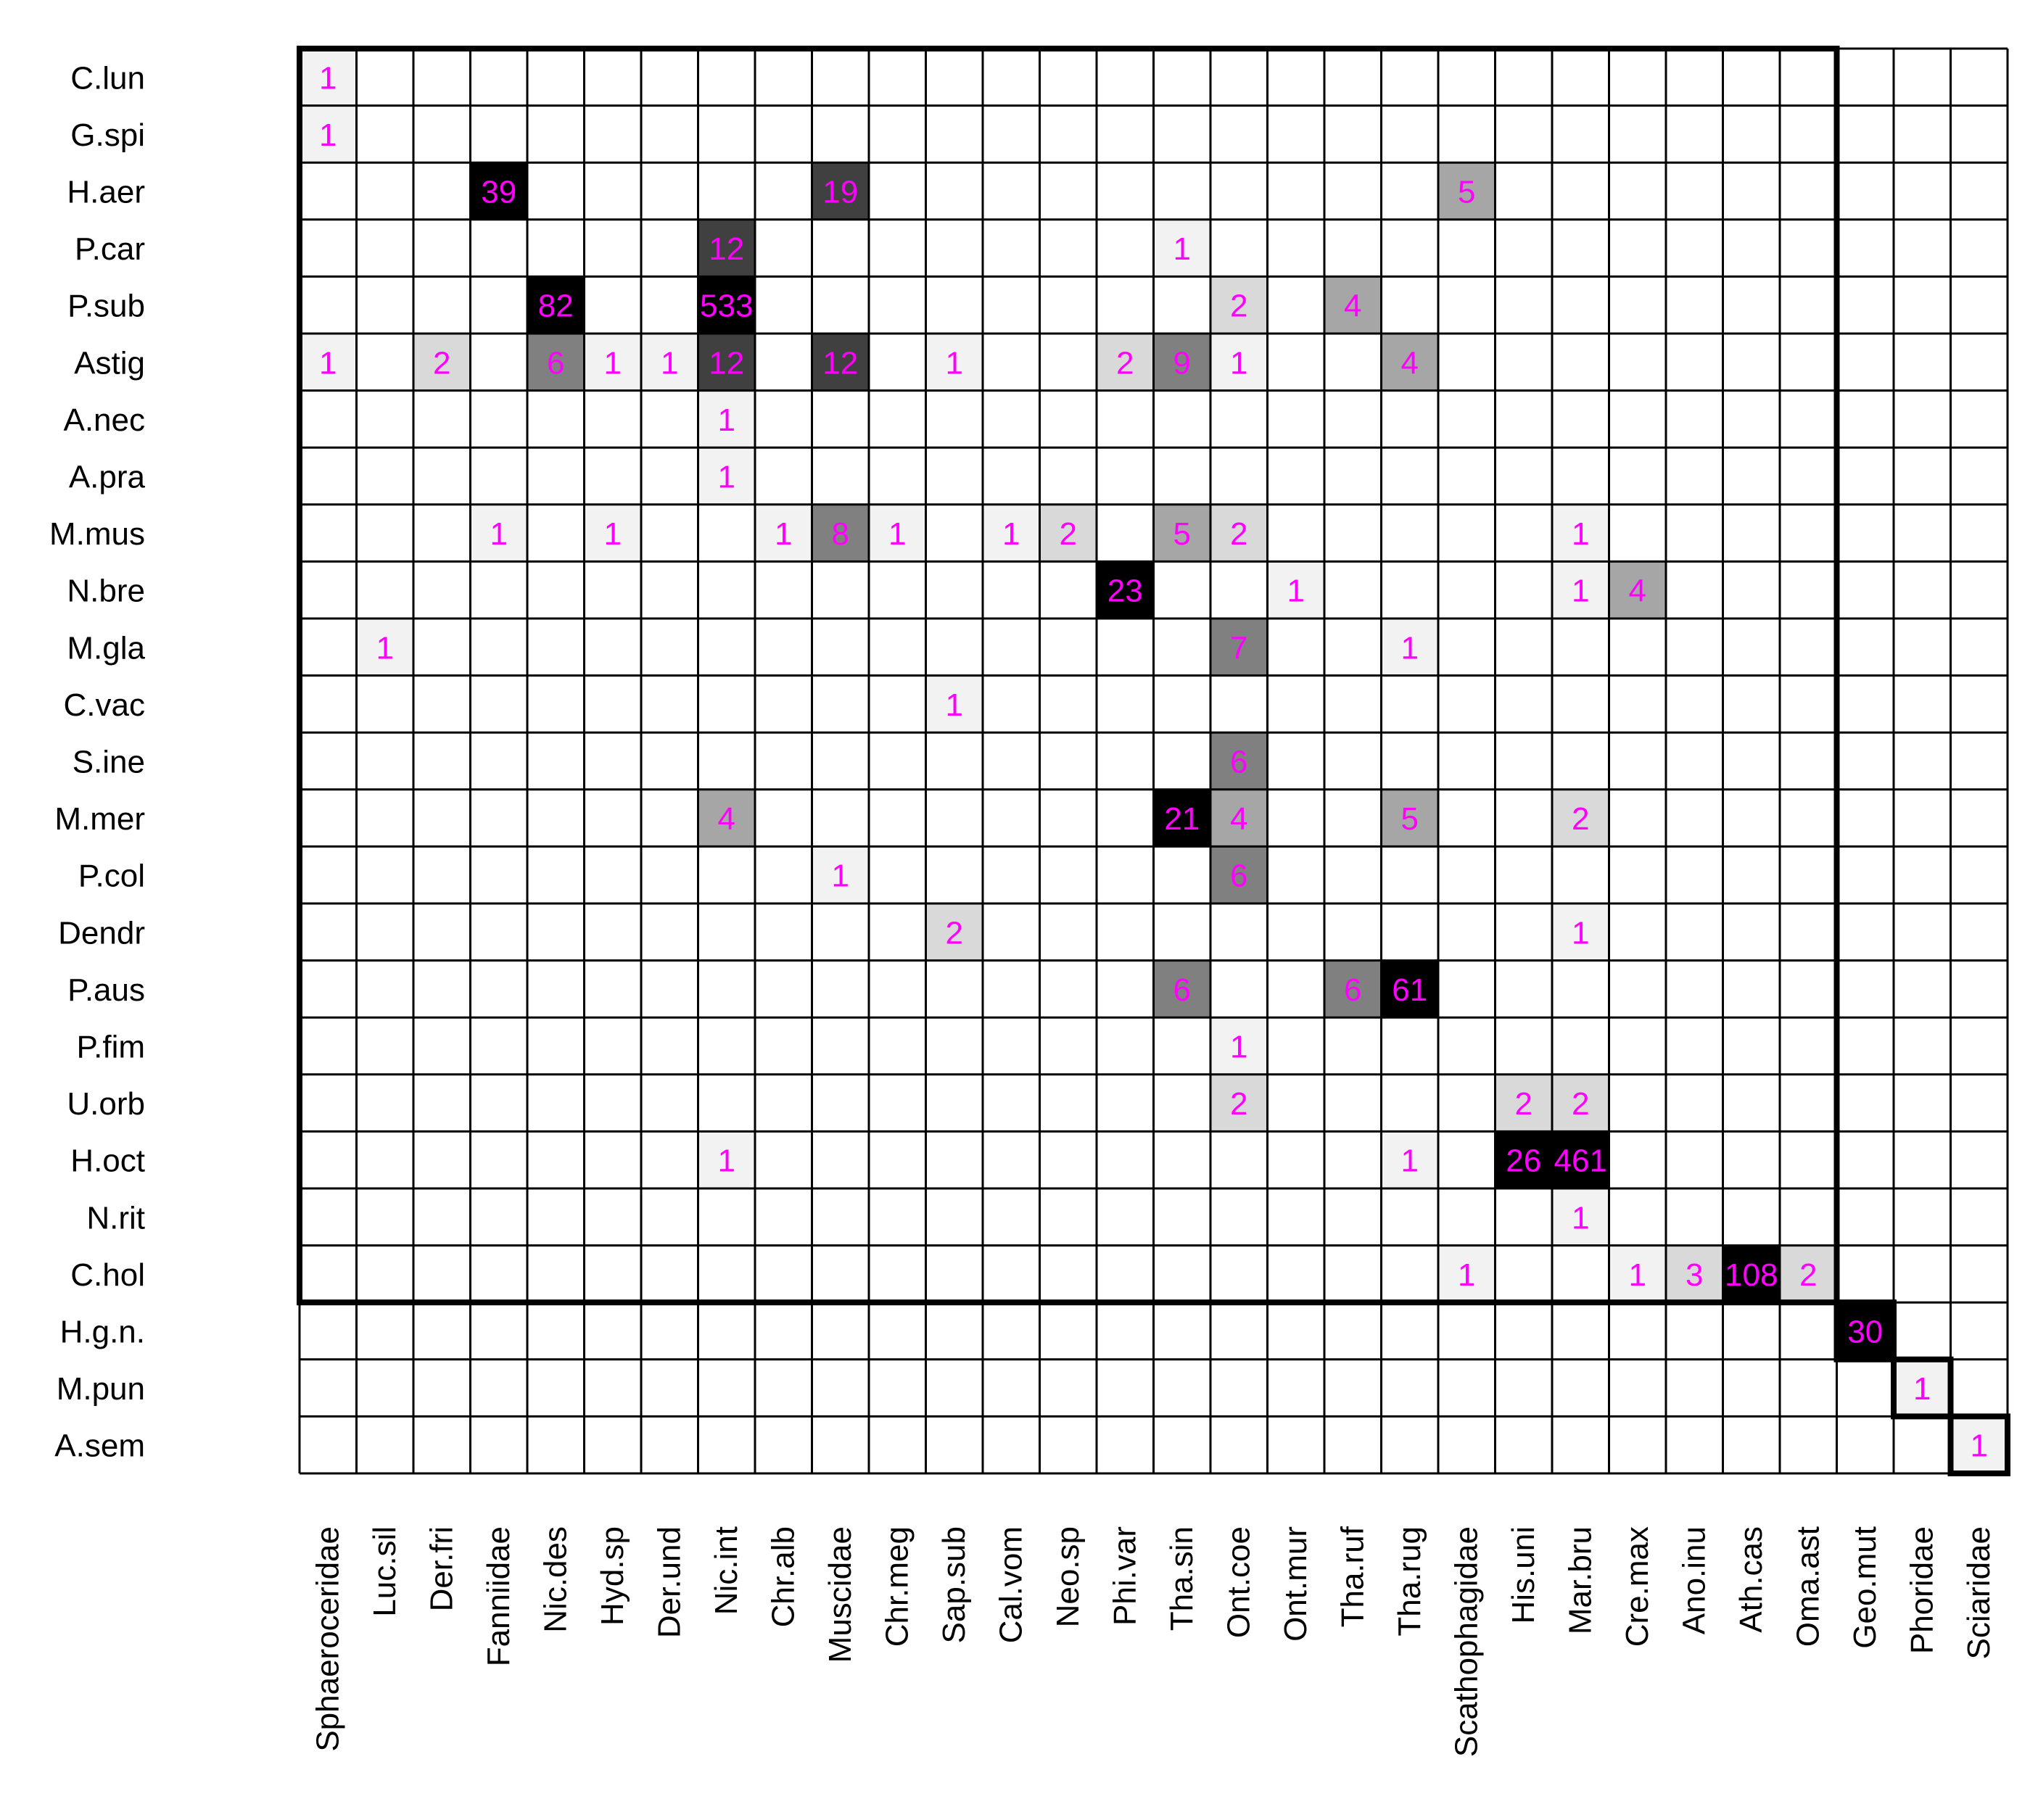 The height and width of the screenshot is (1820, 2038). What do you see at coordinates (106, 192) in the screenshot?
I see `row-label: H.aer` at bounding box center [106, 192].